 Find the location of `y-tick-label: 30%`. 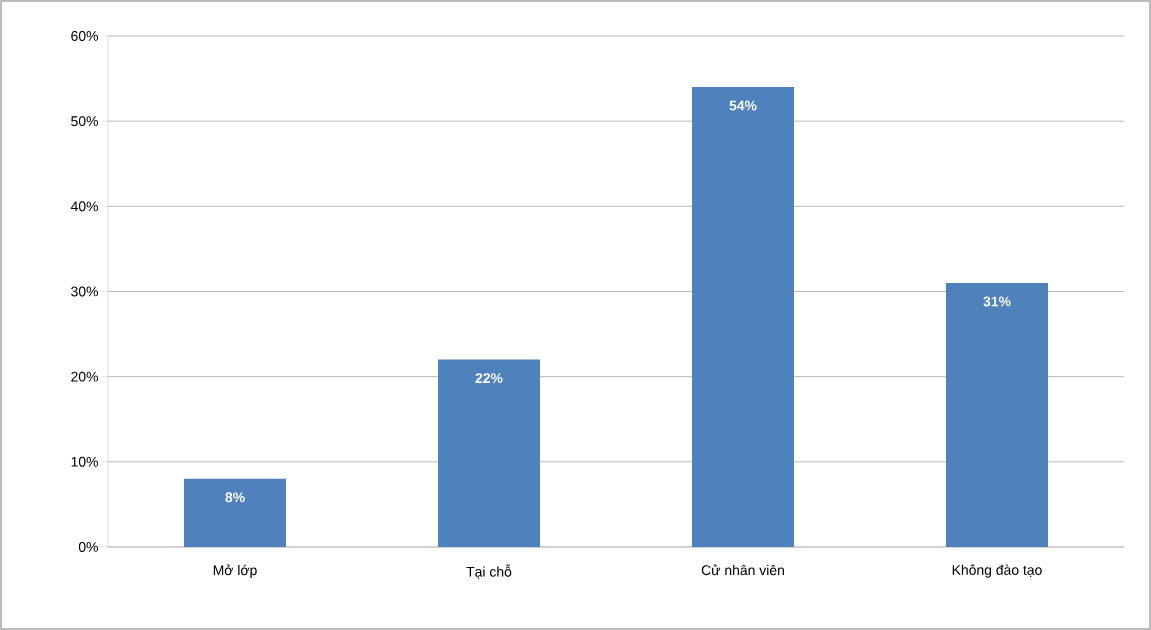

y-tick-label: 30% is located at coordinates (84, 291).